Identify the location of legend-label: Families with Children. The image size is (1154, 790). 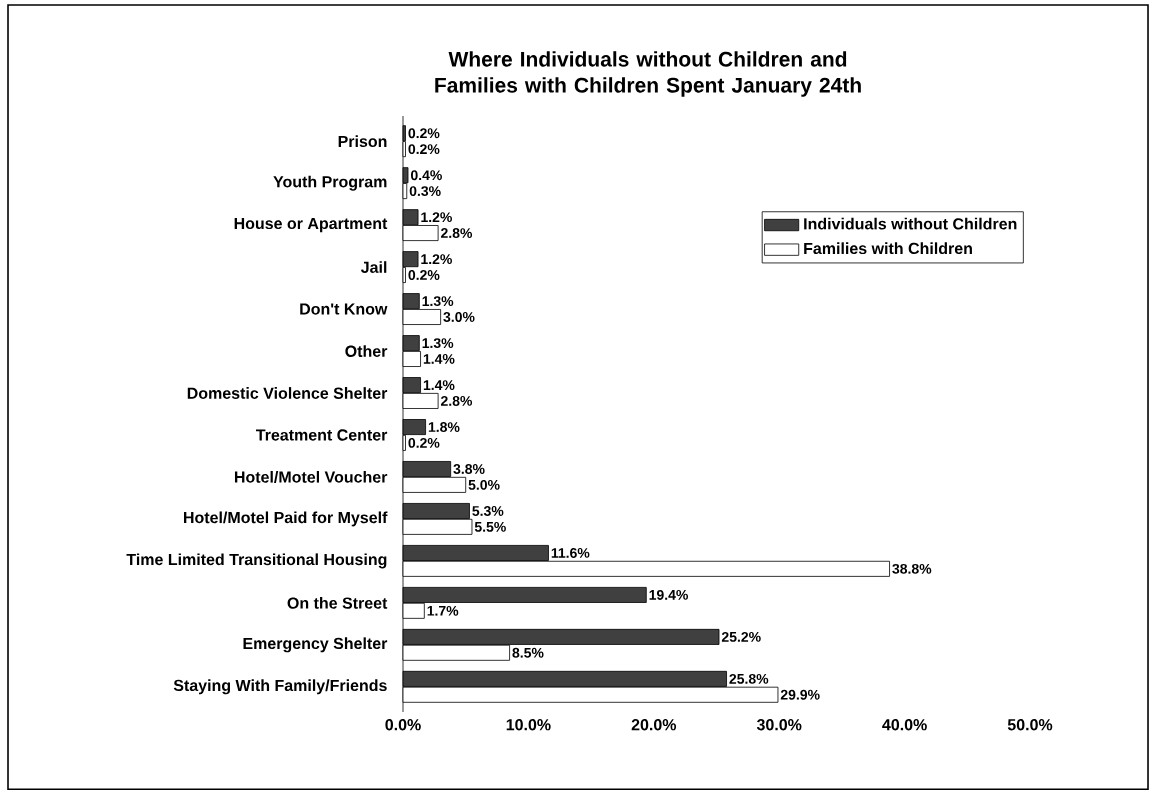
(888, 248).